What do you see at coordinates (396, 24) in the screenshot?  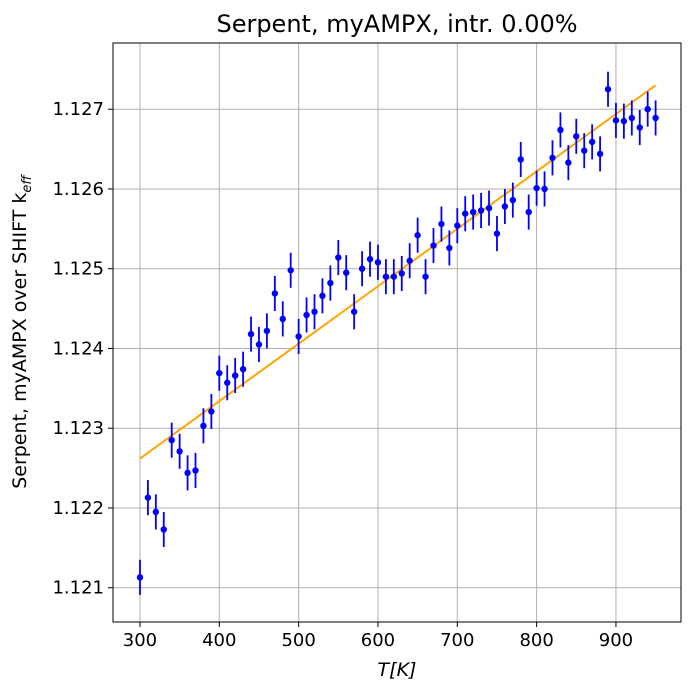 I see `chart-title: Serpent, myAMPX, intr. 0.00%` at bounding box center [396, 24].